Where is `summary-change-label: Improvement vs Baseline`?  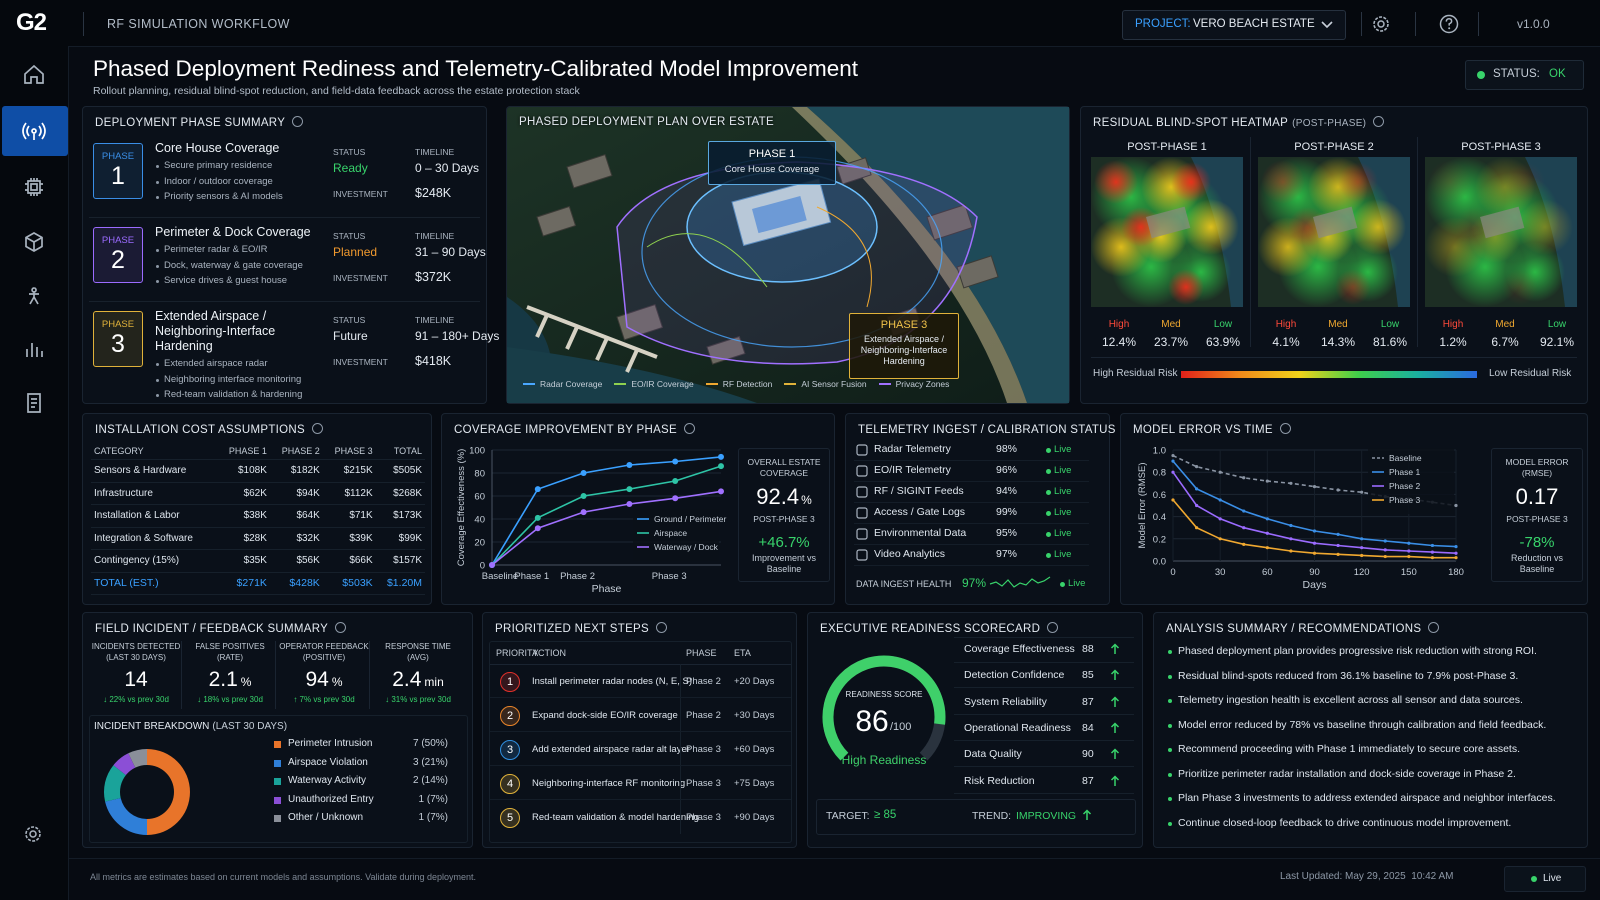
summary-change-label: Improvement vs Baseline is located at coordinates (784, 563).